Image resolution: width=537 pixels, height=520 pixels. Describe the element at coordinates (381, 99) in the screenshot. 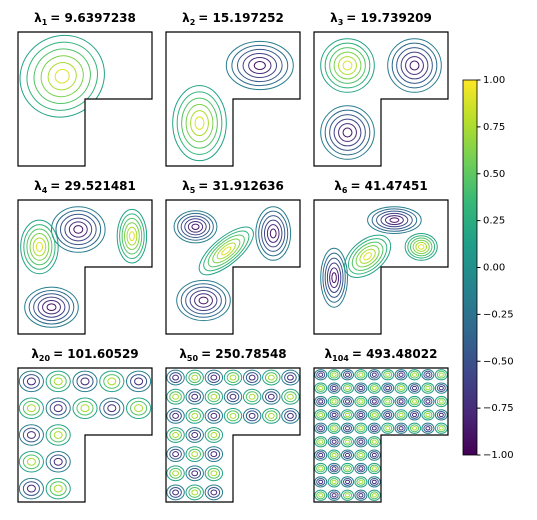

I see `contour-plot` at that location.